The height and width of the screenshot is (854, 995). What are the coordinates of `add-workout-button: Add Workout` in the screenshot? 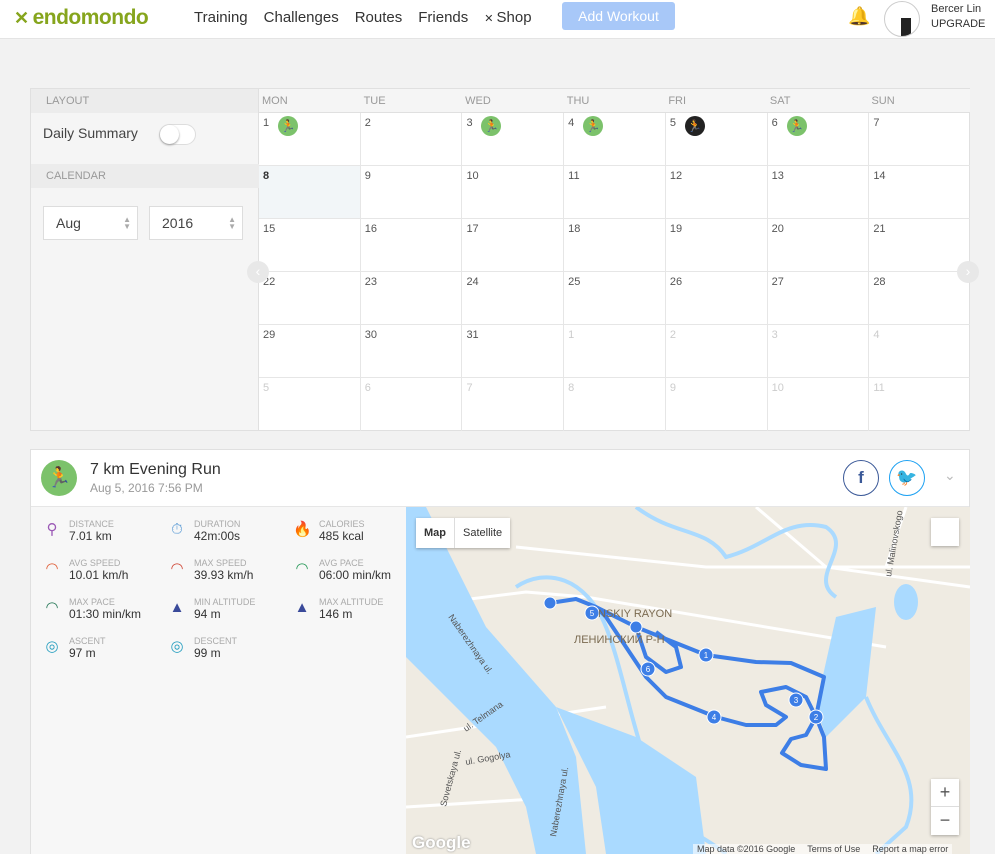 It's located at (618, 16).